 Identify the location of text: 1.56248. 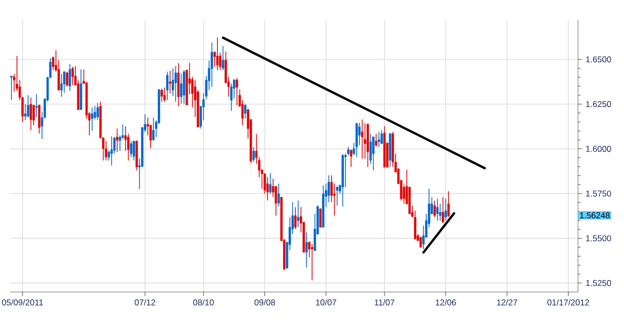
(595, 215).